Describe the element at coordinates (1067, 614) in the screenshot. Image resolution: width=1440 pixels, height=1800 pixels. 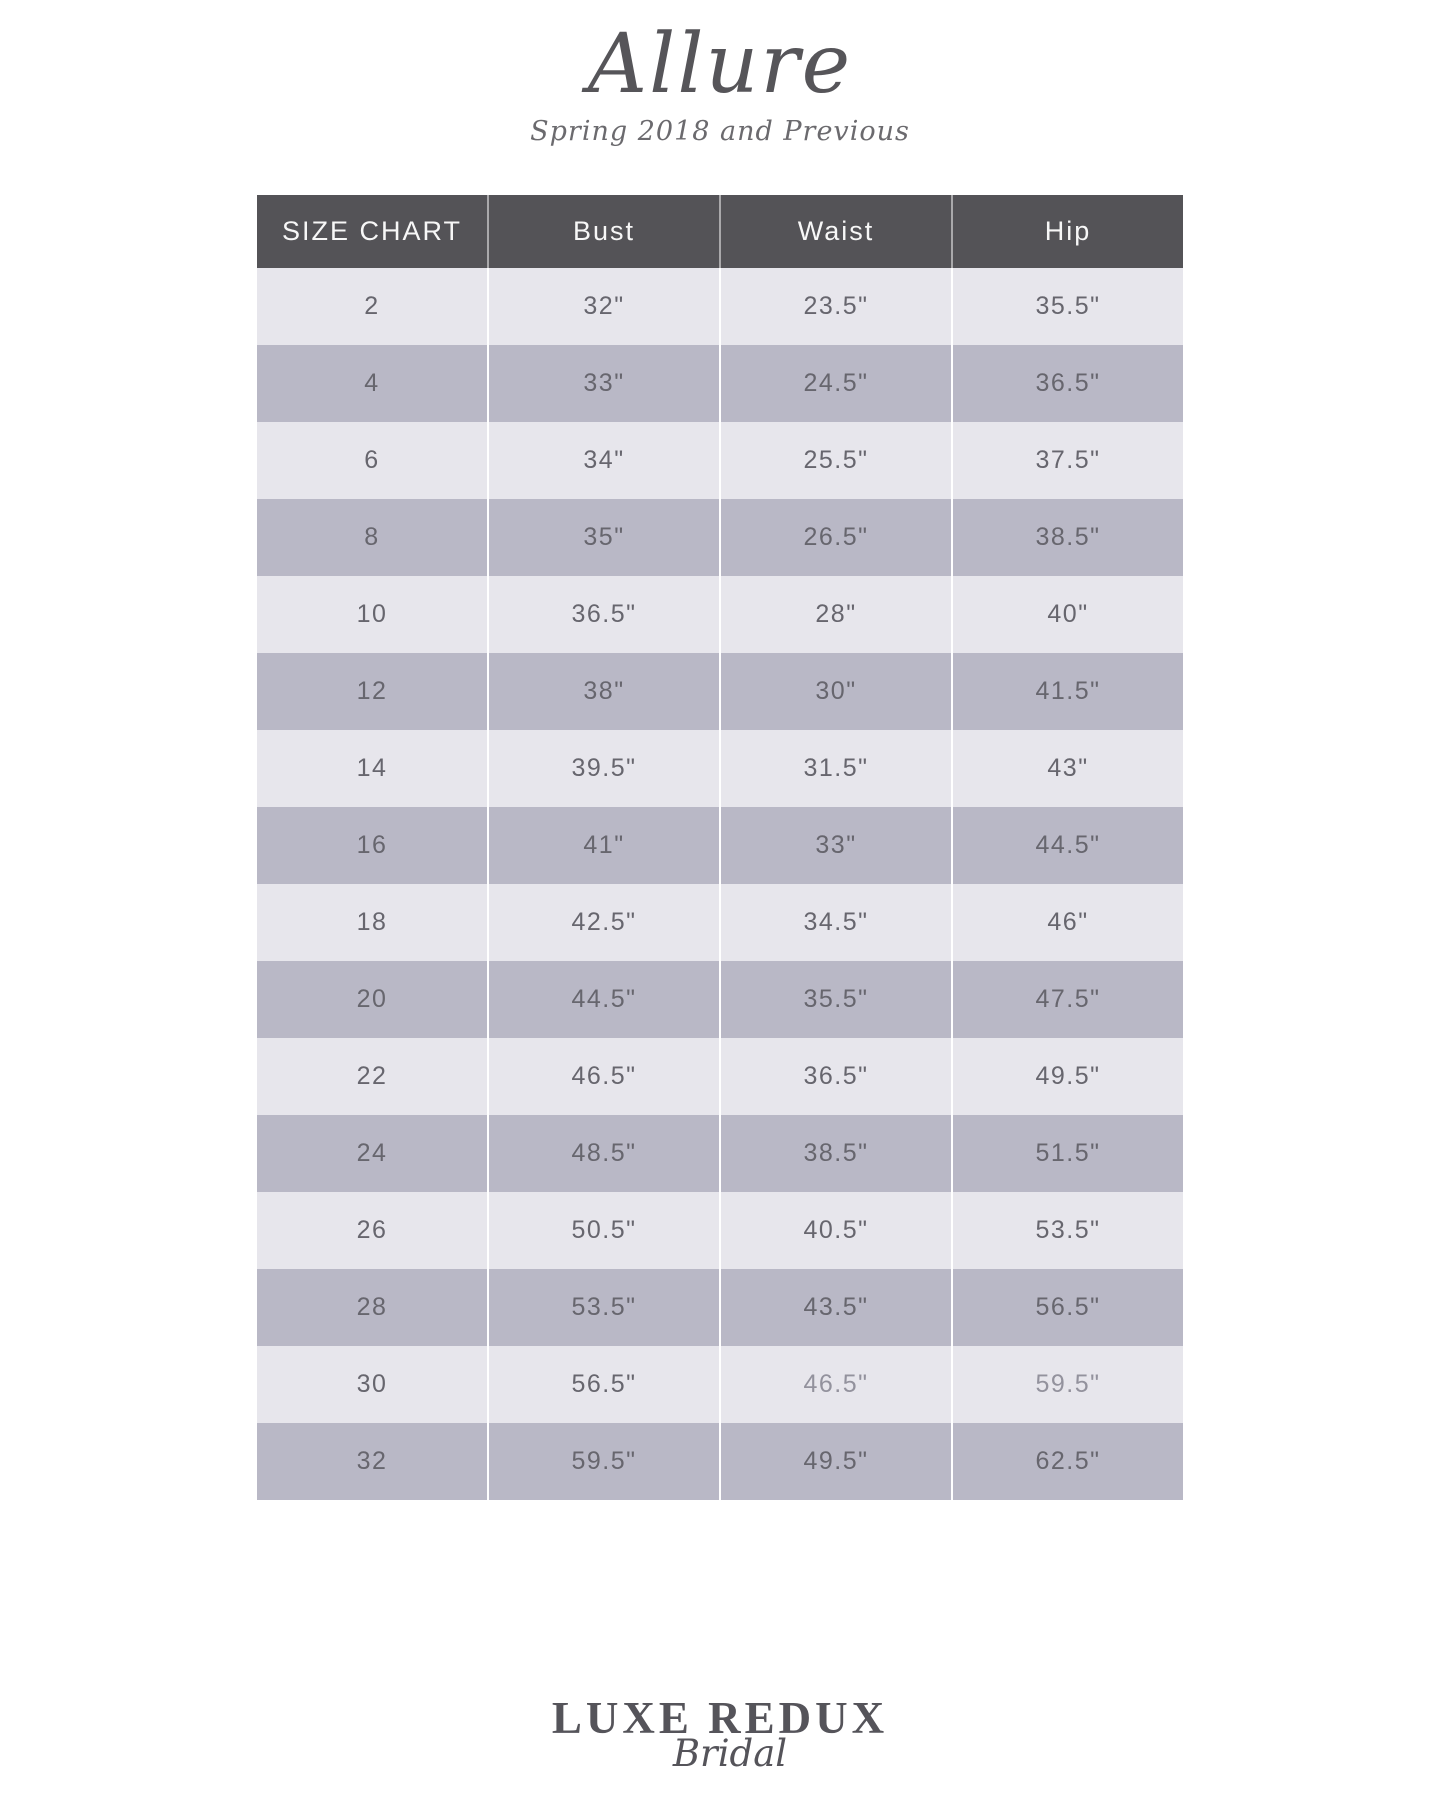
I see `hip-cell: 40"` at that location.